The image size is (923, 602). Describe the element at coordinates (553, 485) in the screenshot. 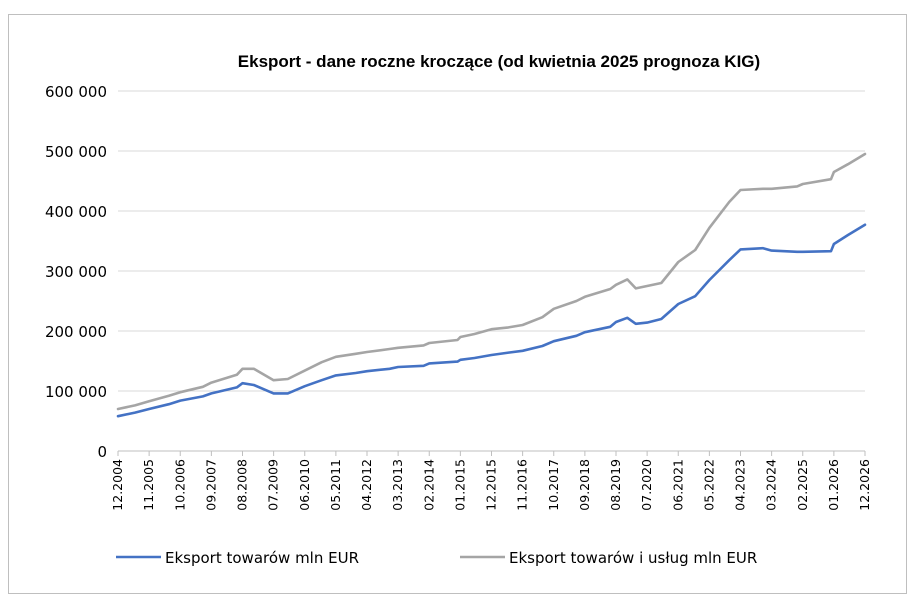

I see `x-tick-label: 10.2017` at that location.